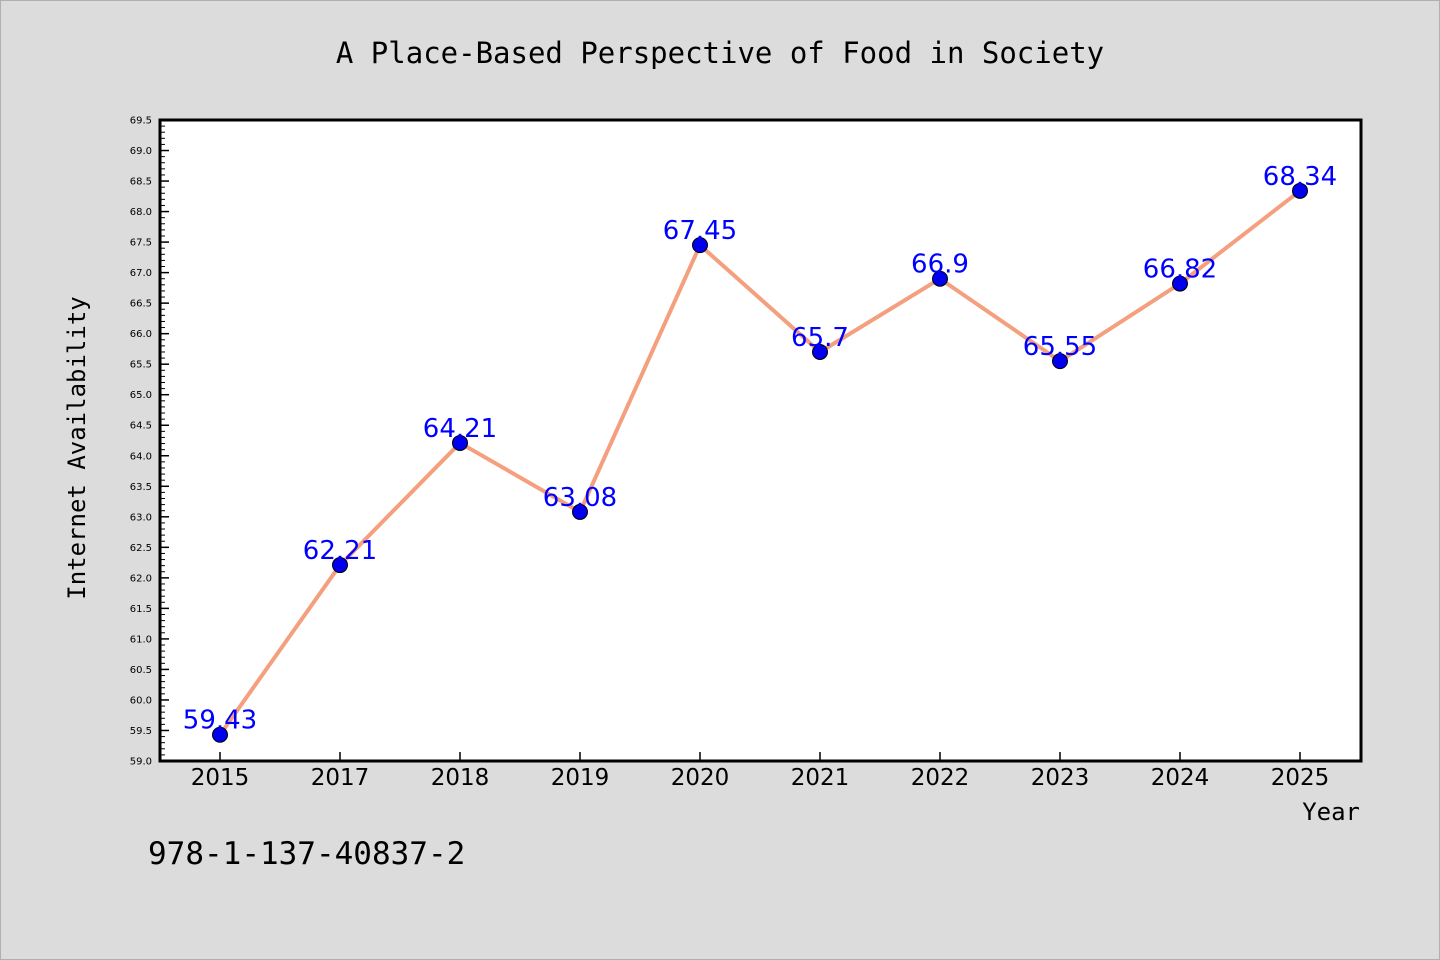 The image size is (1440, 960). Describe the element at coordinates (141, 395) in the screenshot. I see `y-tick-label: 65.0` at that location.